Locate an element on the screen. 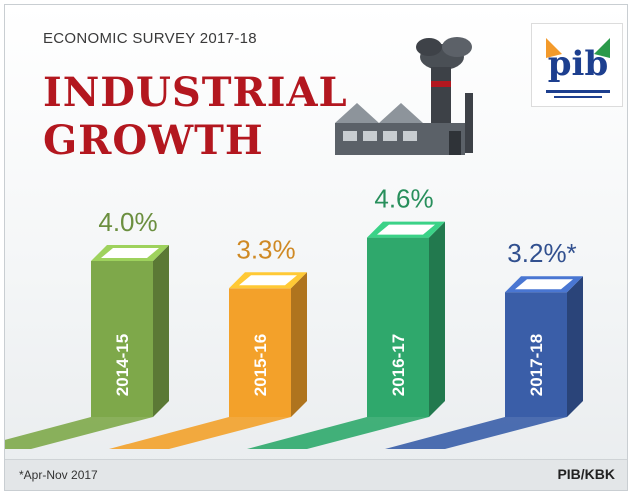 Image resolution: width=632 pixels, height=495 pixels. pib-logo-graphic is located at coordinates (578, 68).